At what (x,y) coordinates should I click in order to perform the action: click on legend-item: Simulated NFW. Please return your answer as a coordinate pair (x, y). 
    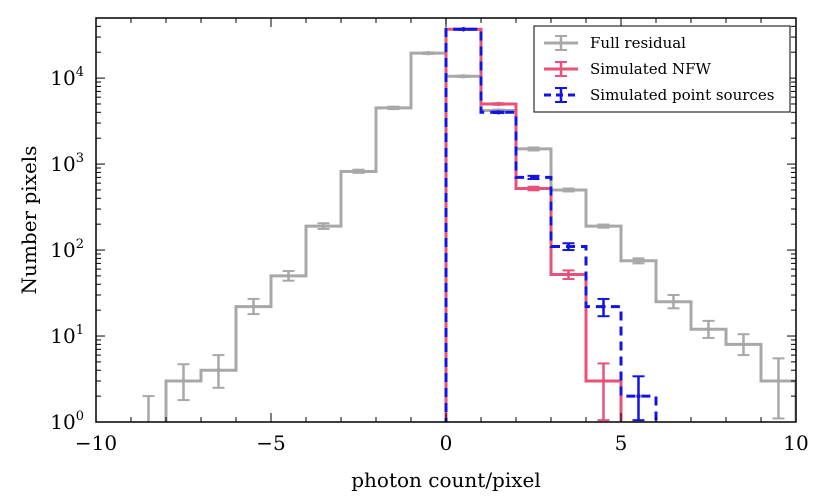
    Looking at the image, I should click on (628, 69).